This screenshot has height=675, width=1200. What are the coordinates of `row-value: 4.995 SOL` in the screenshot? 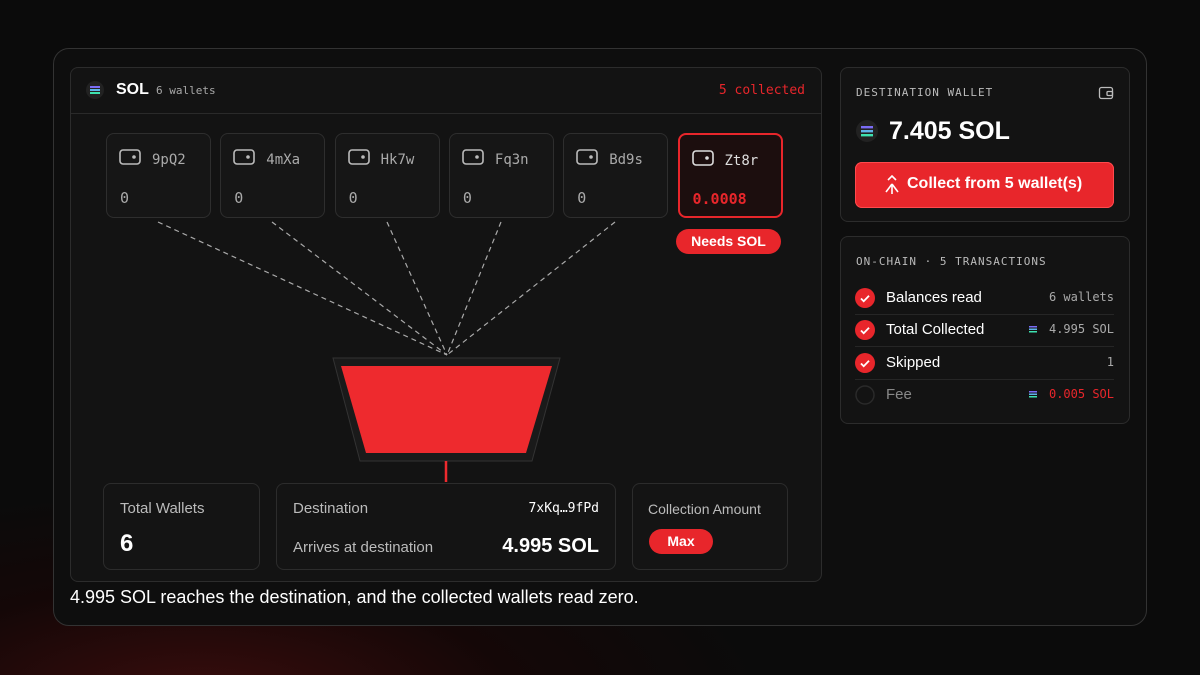 It's located at (1081, 329).